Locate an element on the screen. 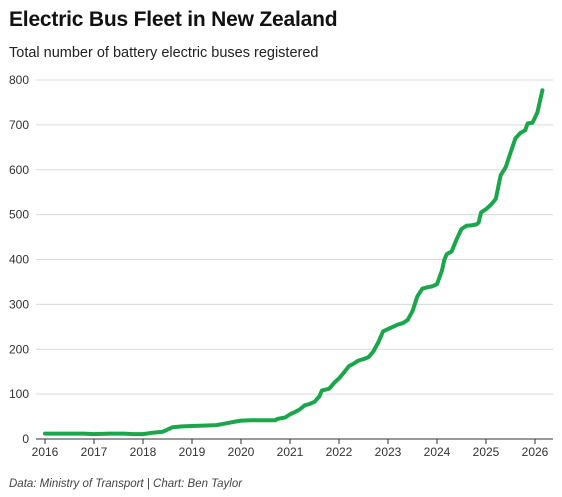 This screenshot has width=562, height=497. x-tick-label: 2020 is located at coordinates (241, 452).